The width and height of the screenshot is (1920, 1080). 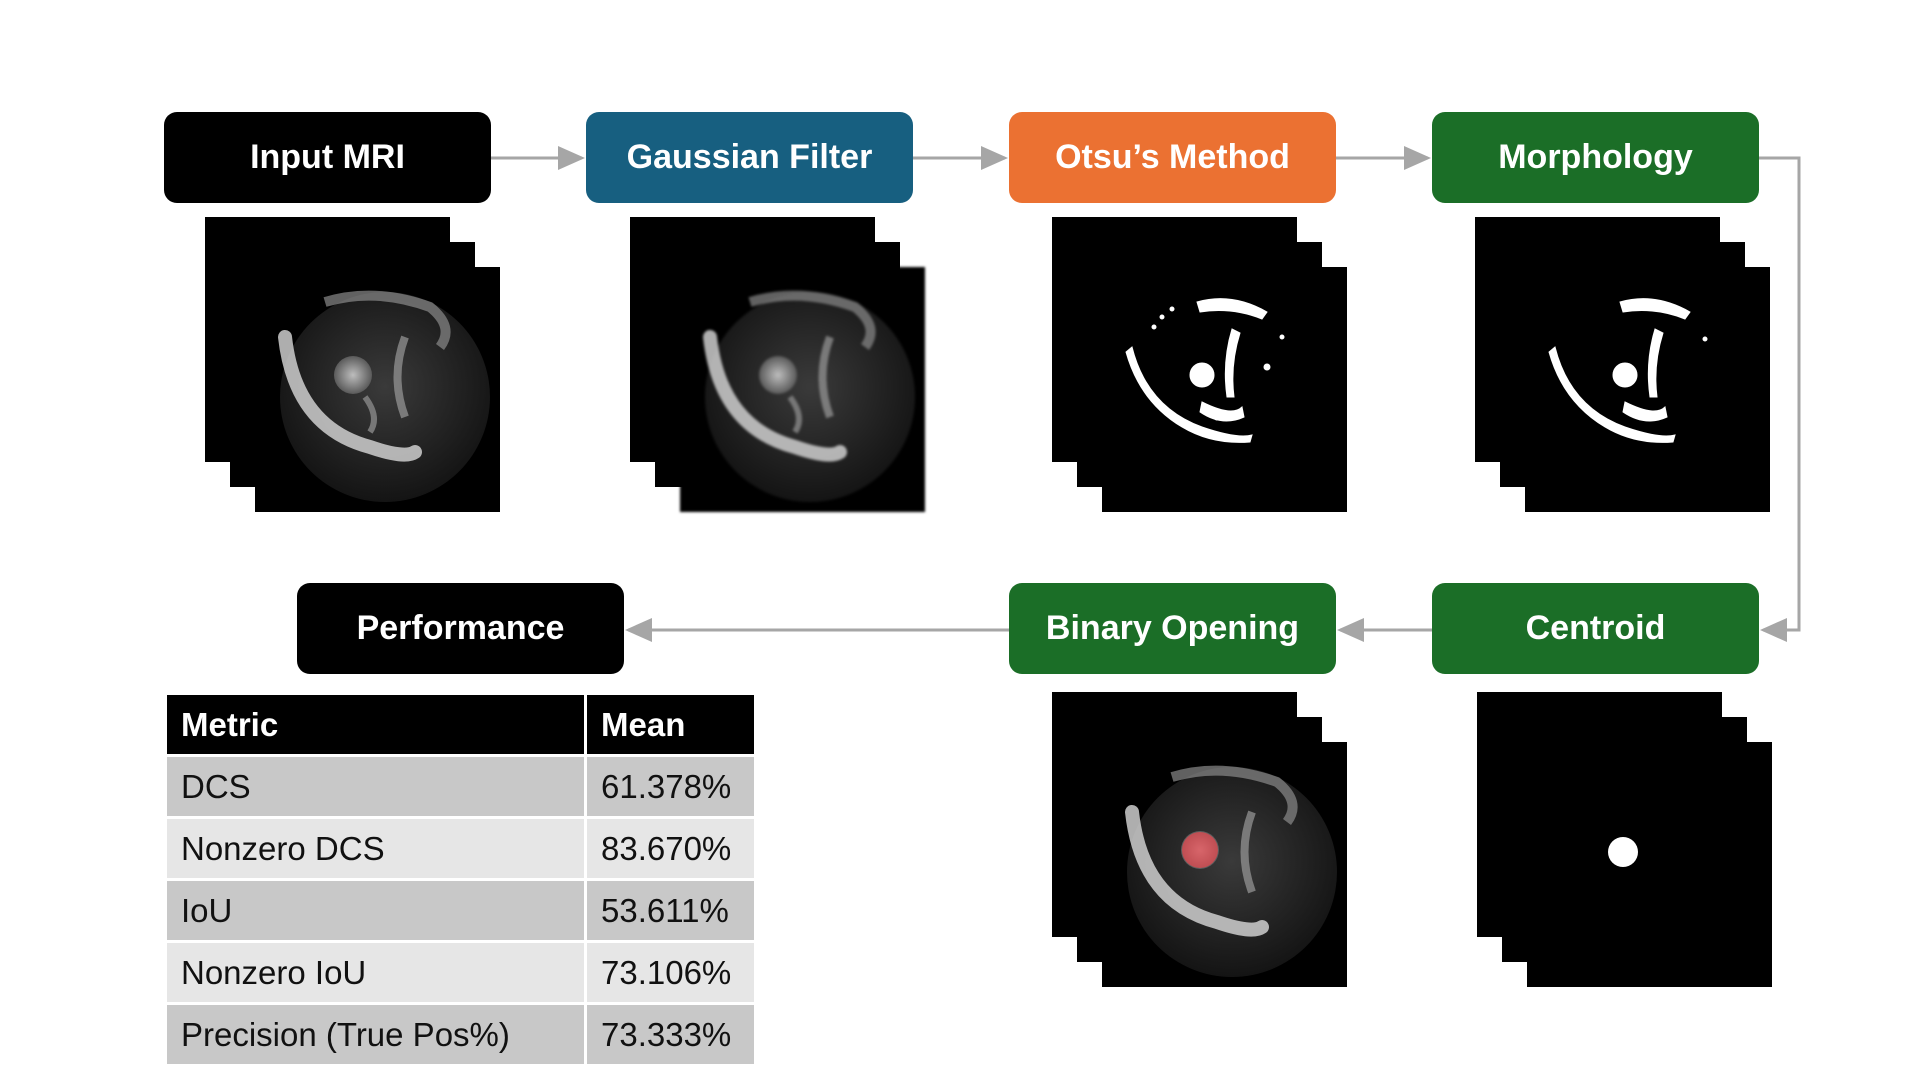 What do you see at coordinates (1623, 852) in the screenshot?
I see `centroid-blob` at bounding box center [1623, 852].